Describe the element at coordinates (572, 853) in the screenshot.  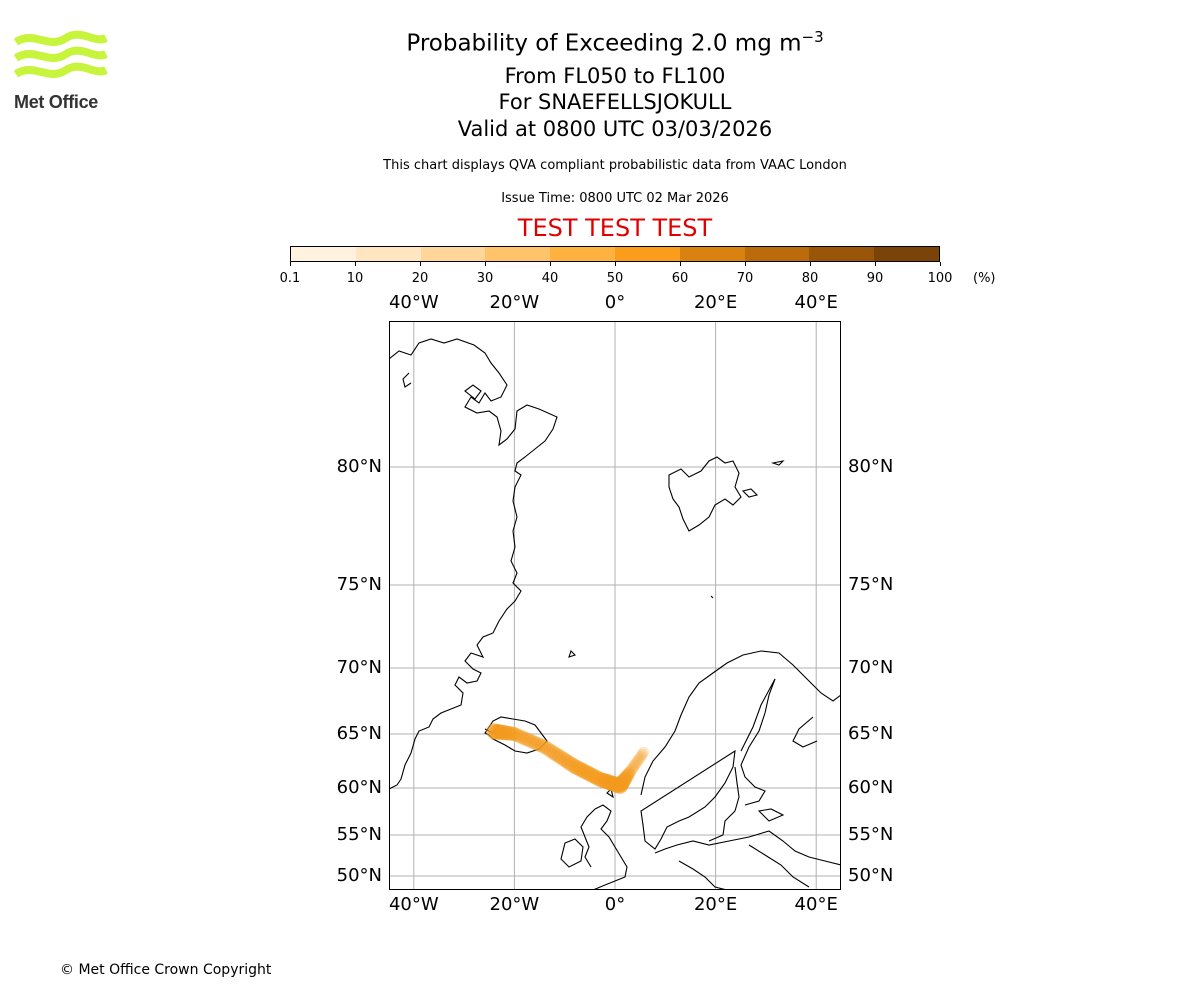
I see `ireland-coastline` at that location.